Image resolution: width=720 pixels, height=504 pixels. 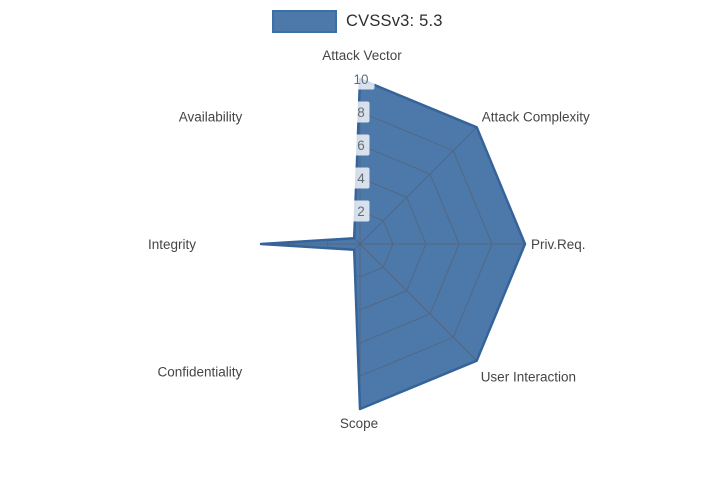 What do you see at coordinates (304, 21) in the screenshot?
I see `legend-swatch` at bounding box center [304, 21].